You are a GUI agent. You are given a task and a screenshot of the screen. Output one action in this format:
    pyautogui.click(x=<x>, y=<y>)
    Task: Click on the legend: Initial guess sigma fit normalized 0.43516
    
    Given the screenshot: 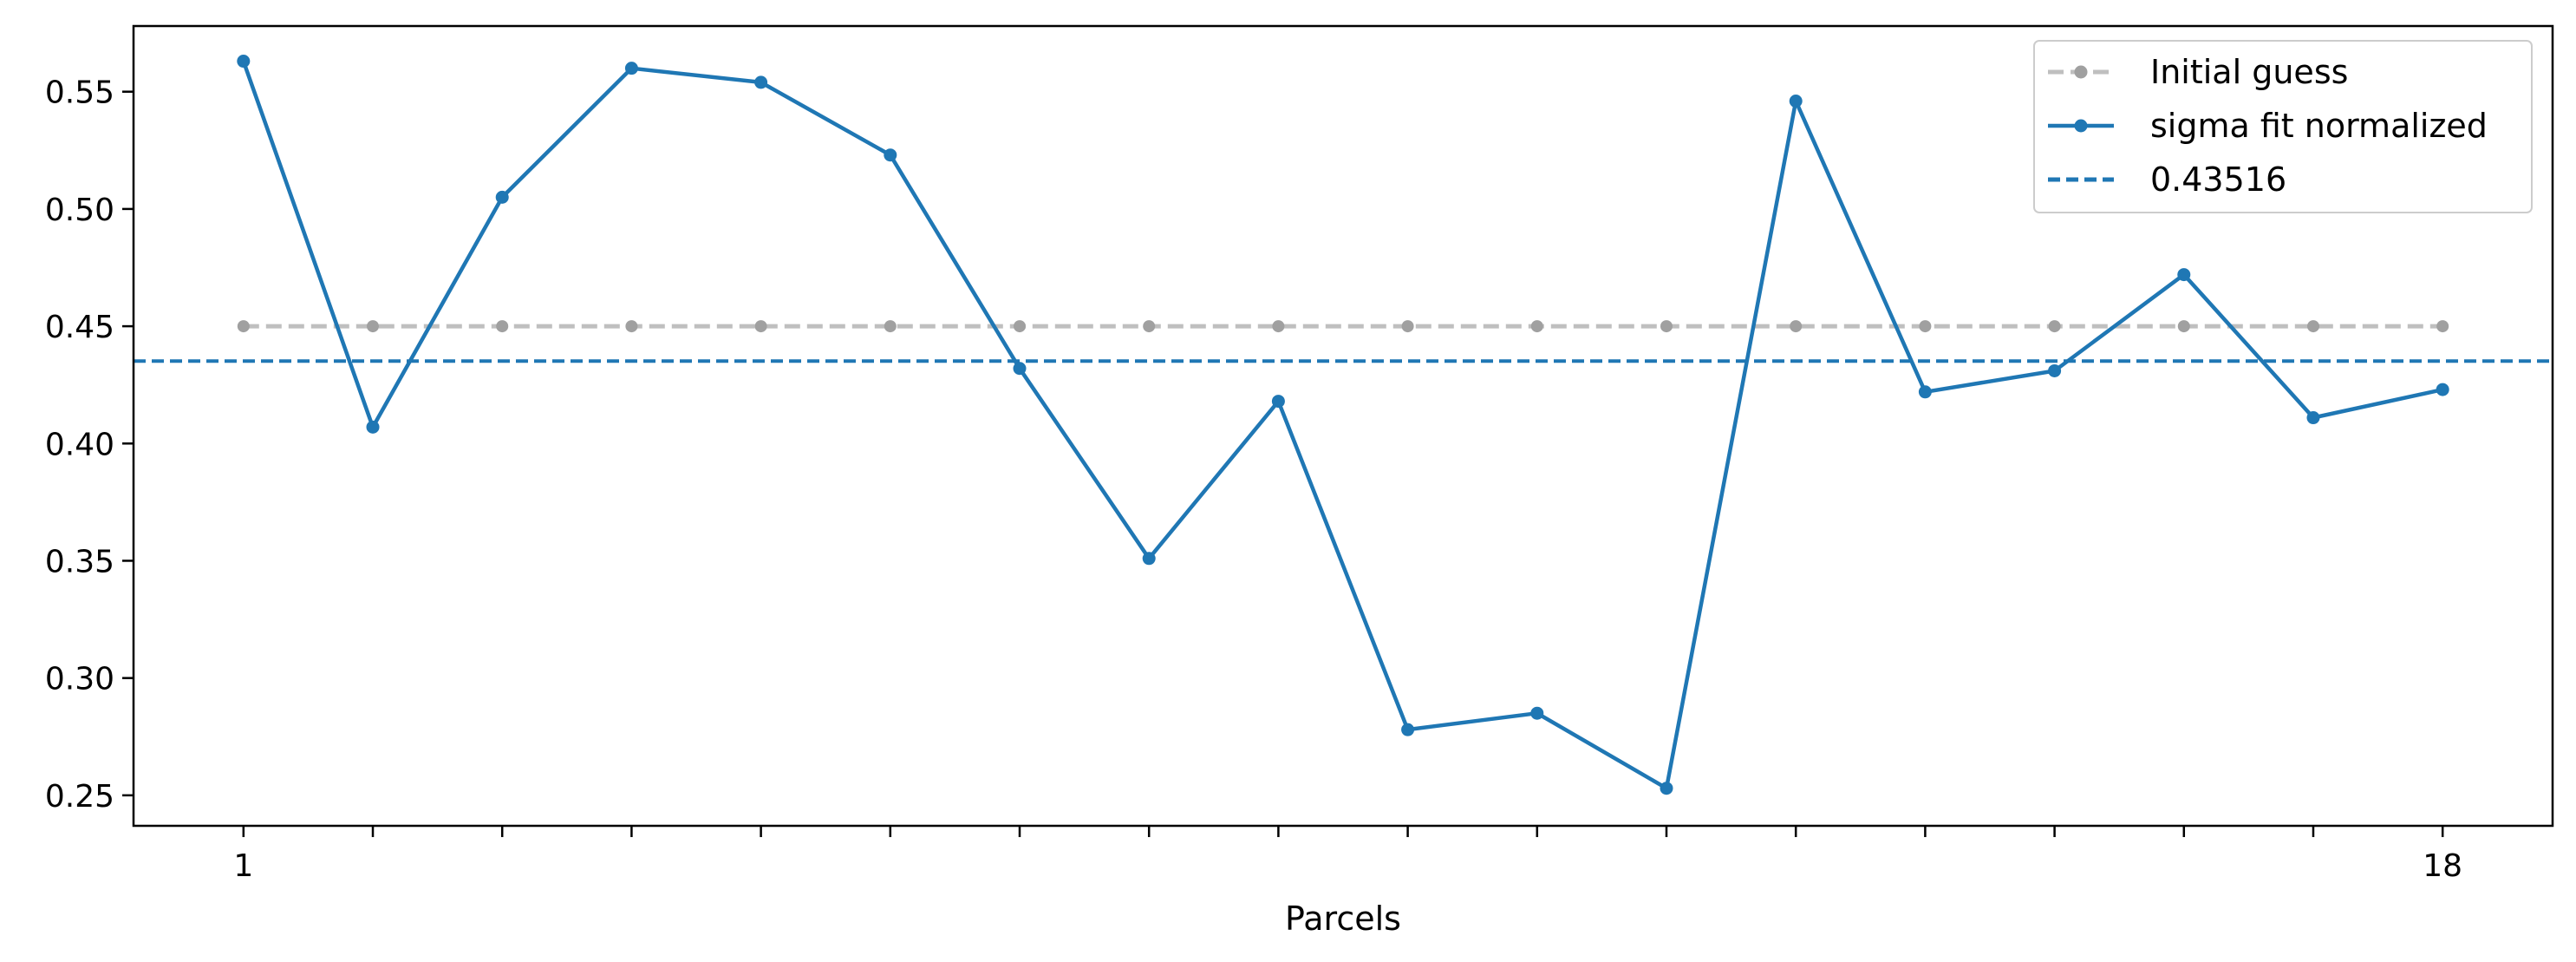 What is the action you would take?
    pyautogui.click(x=2283, y=126)
    